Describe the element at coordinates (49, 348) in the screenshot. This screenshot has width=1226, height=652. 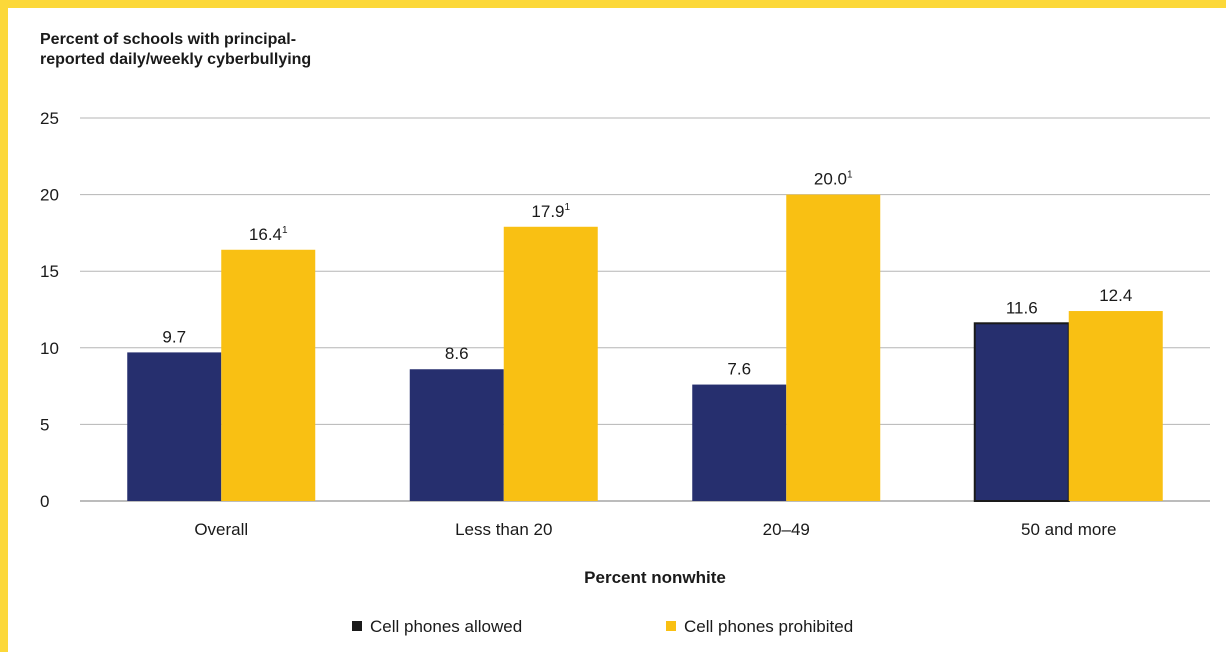
I see `y-tick-label: 10` at that location.